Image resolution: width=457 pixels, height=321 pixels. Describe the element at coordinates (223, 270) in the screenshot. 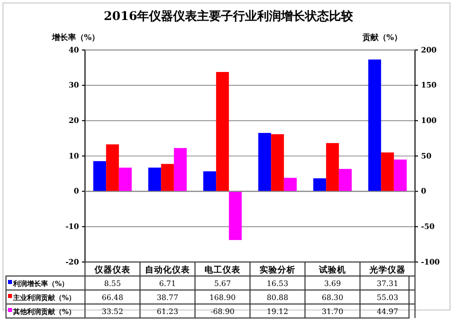

I see `x-tick-label: 电工仪表` at that location.